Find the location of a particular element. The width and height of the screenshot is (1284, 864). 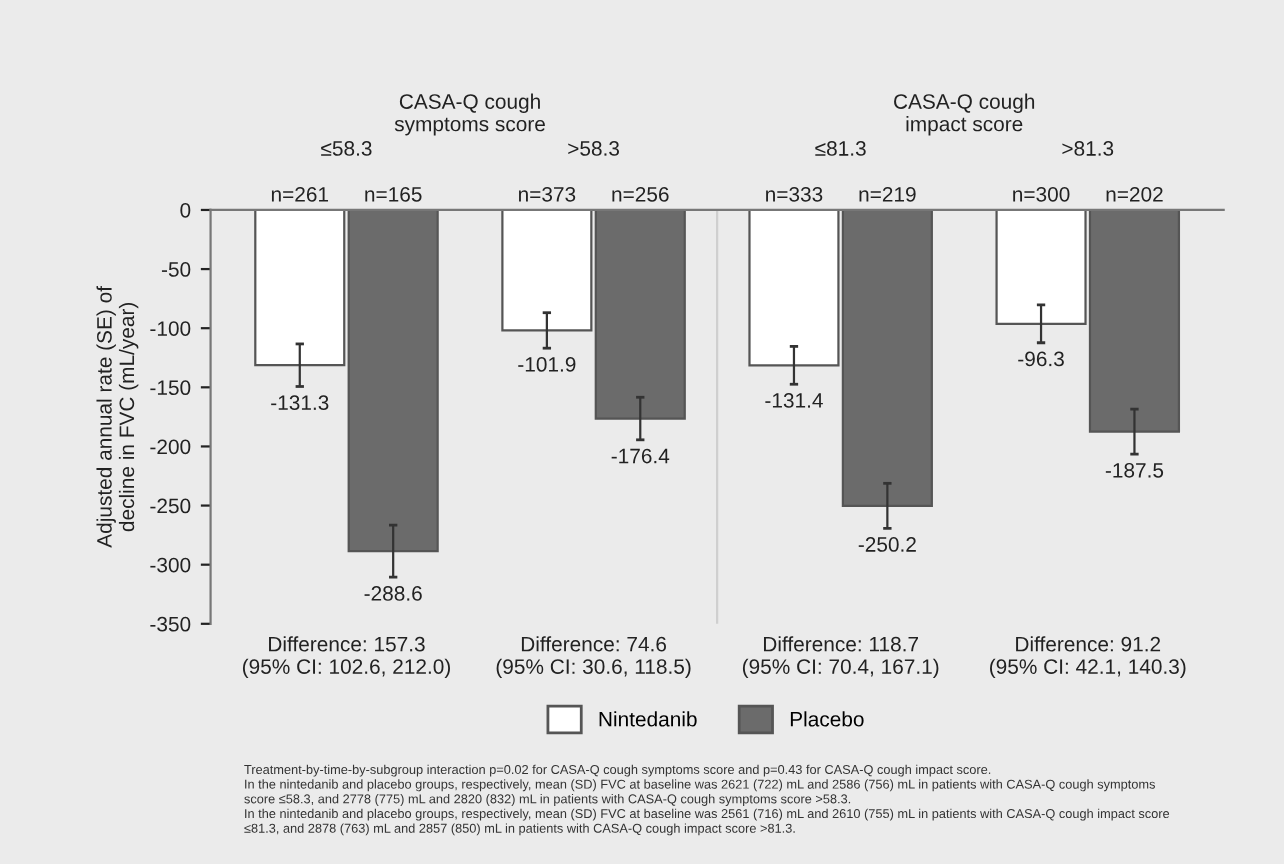

y-tick-label: -250 is located at coordinates (170, 506).